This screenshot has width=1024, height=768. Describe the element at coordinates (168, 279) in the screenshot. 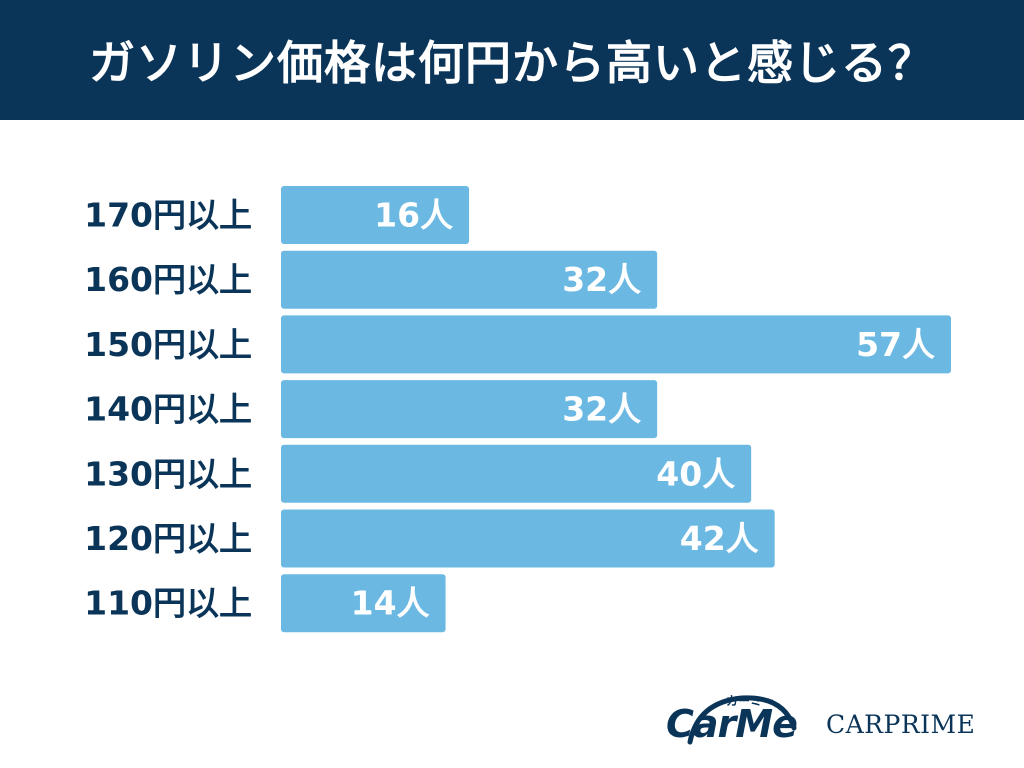

I see `category-label: 160円以上` at that location.